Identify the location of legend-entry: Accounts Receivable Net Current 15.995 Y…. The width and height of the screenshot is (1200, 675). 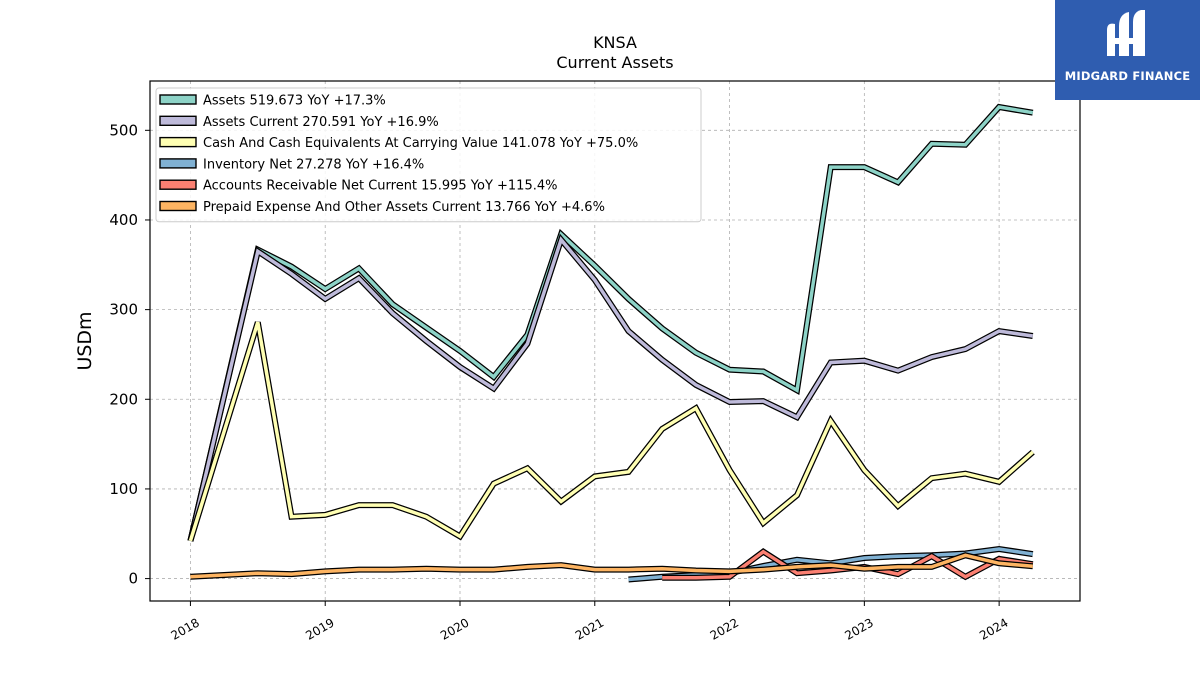
(380, 186).